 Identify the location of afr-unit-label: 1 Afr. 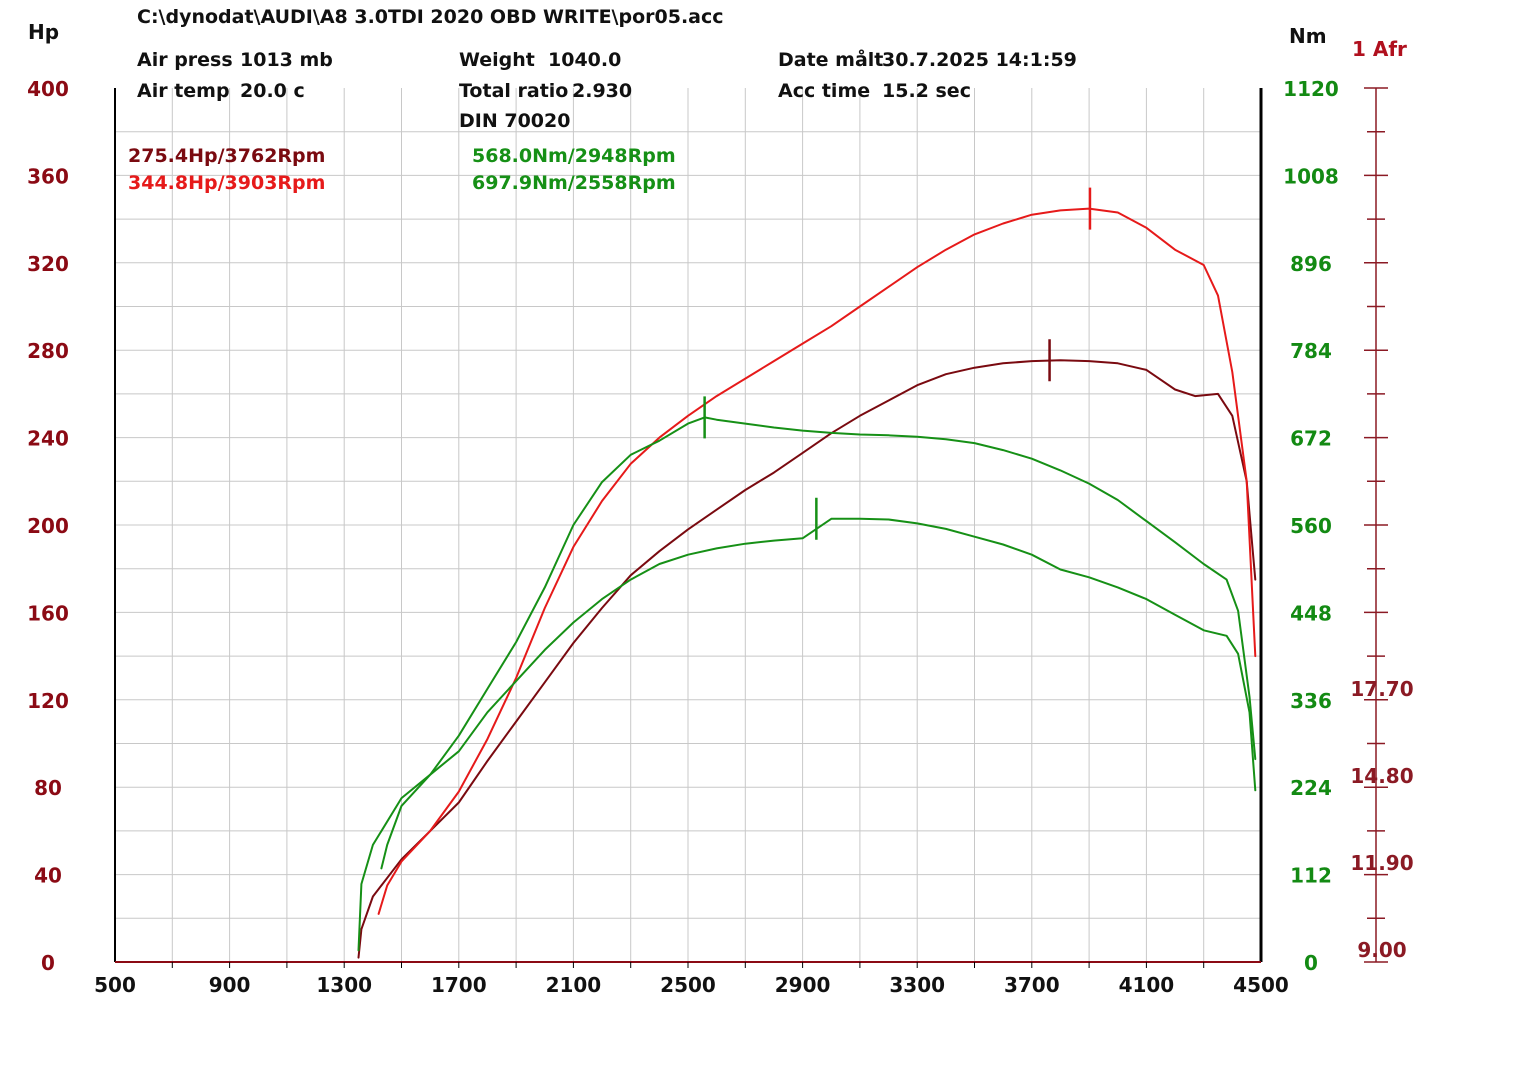
(1379, 49).